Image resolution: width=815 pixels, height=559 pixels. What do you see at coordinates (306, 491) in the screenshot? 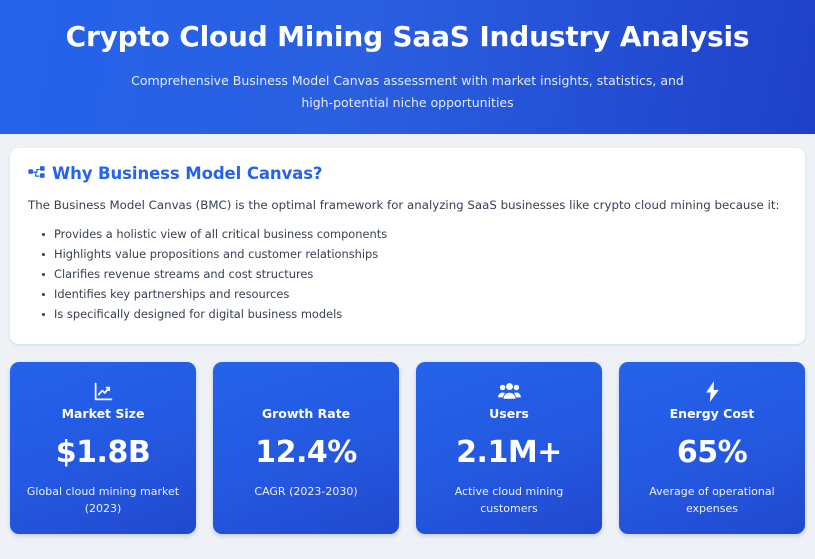
I see `stat-description: CAGR (2023-2030)` at bounding box center [306, 491].